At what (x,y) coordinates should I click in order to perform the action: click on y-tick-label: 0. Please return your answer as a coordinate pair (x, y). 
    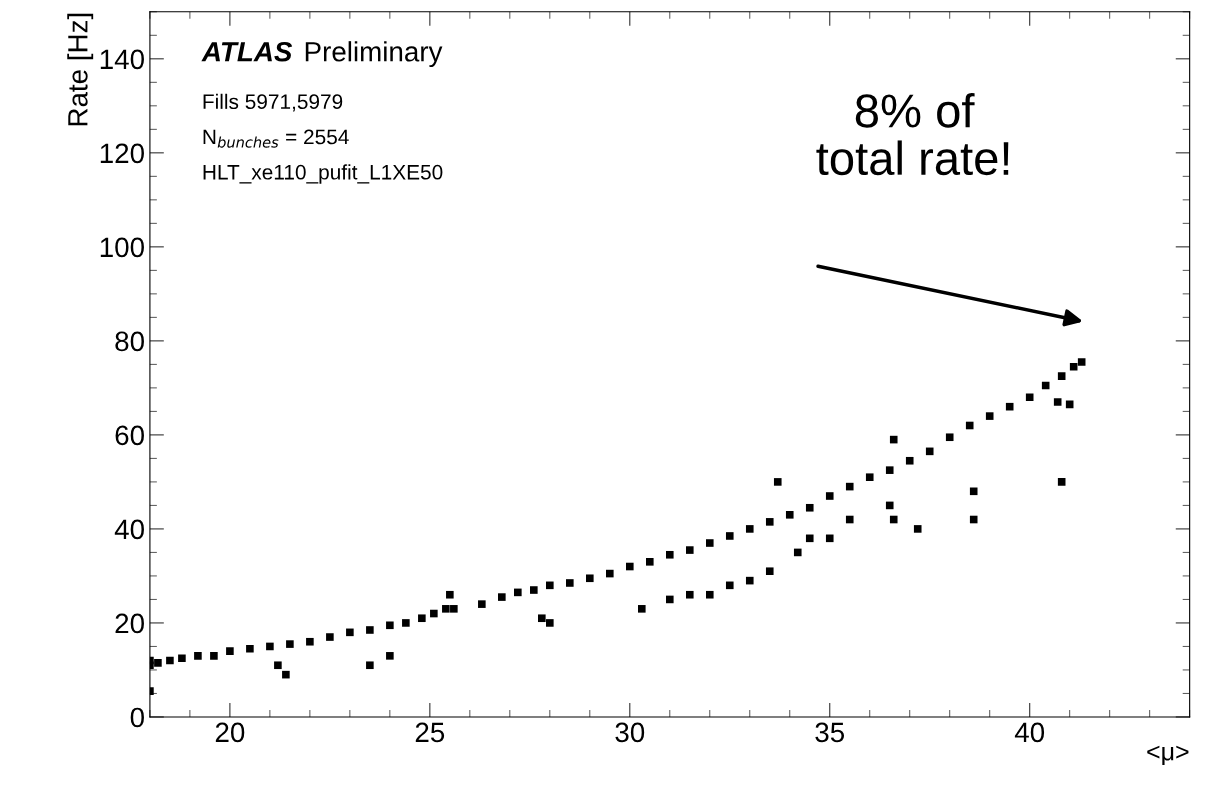
    Looking at the image, I should click on (137, 717).